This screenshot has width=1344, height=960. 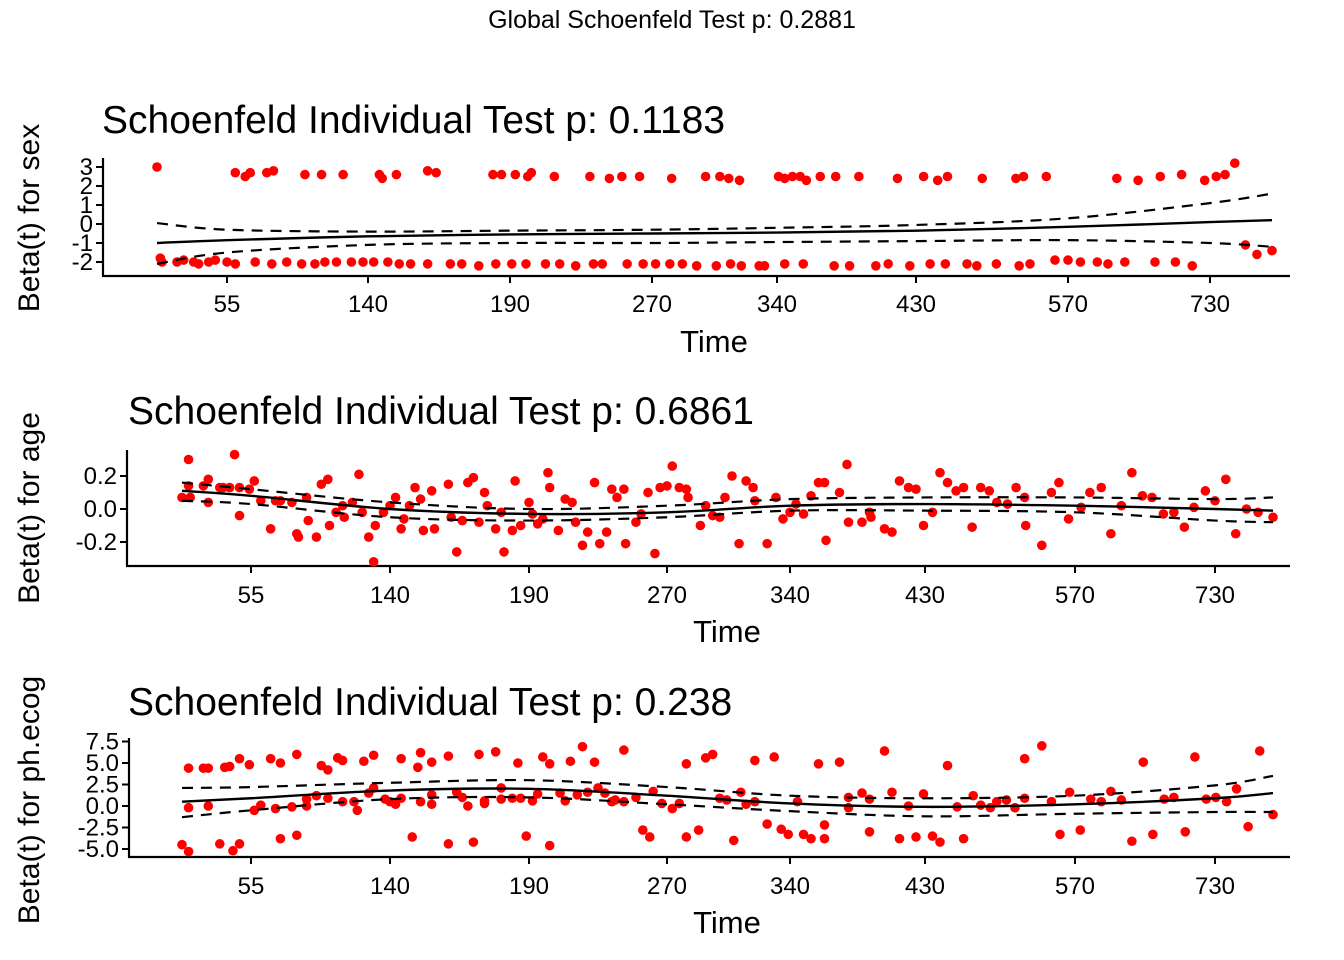 I want to click on y-tick-label: -2.5, so click(x=98, y=828).